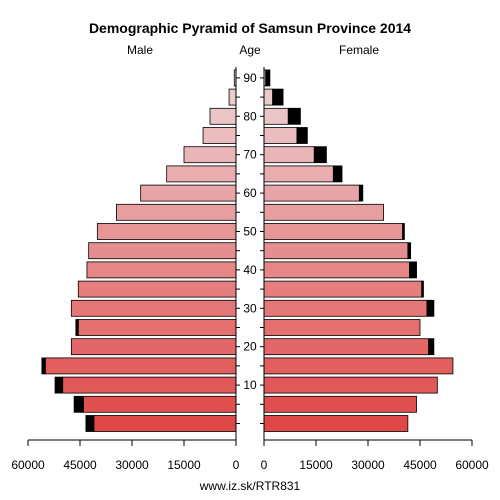  What do you see at coordinates (250, 155) in the screenshot?
I see `age-tick-label: 70` at bounding box center [250, 155].